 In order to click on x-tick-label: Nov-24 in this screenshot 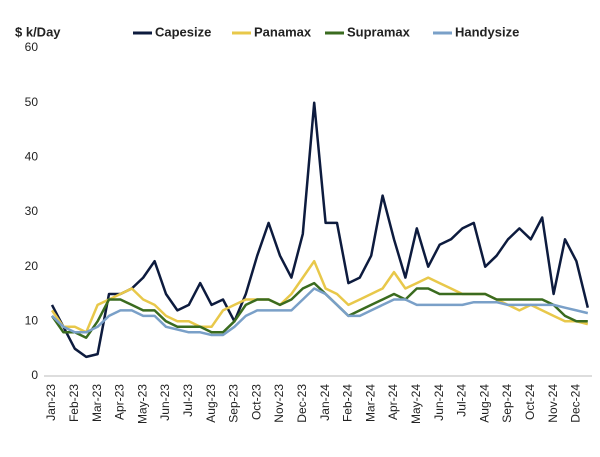, I will do `click(553, 403)`.